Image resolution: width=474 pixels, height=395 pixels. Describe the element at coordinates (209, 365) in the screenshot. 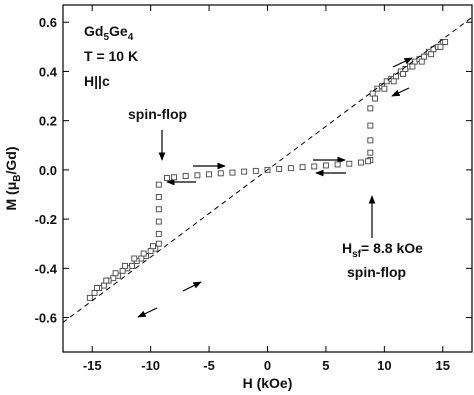

I see `x-tick-label: -5` at that location.